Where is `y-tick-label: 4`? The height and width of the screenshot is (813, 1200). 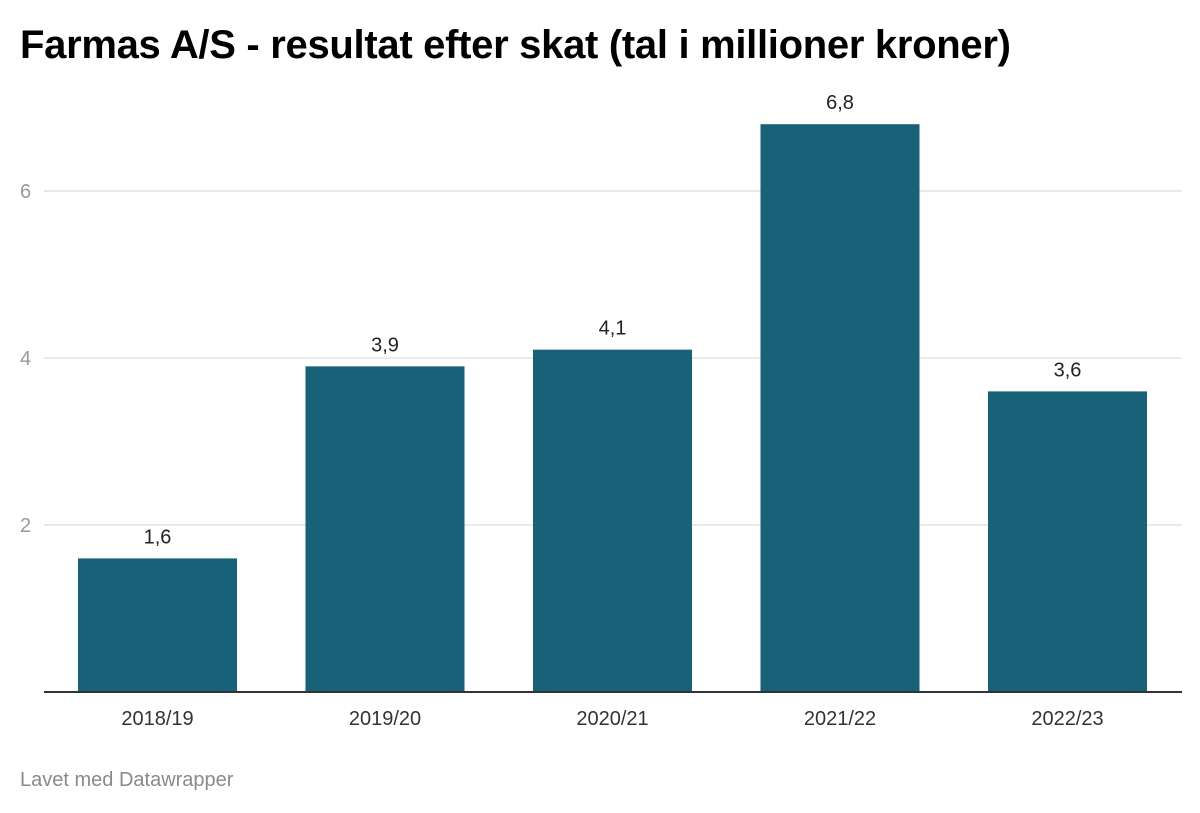 y-tick-label: 4 is located at coordinates (25, 359).